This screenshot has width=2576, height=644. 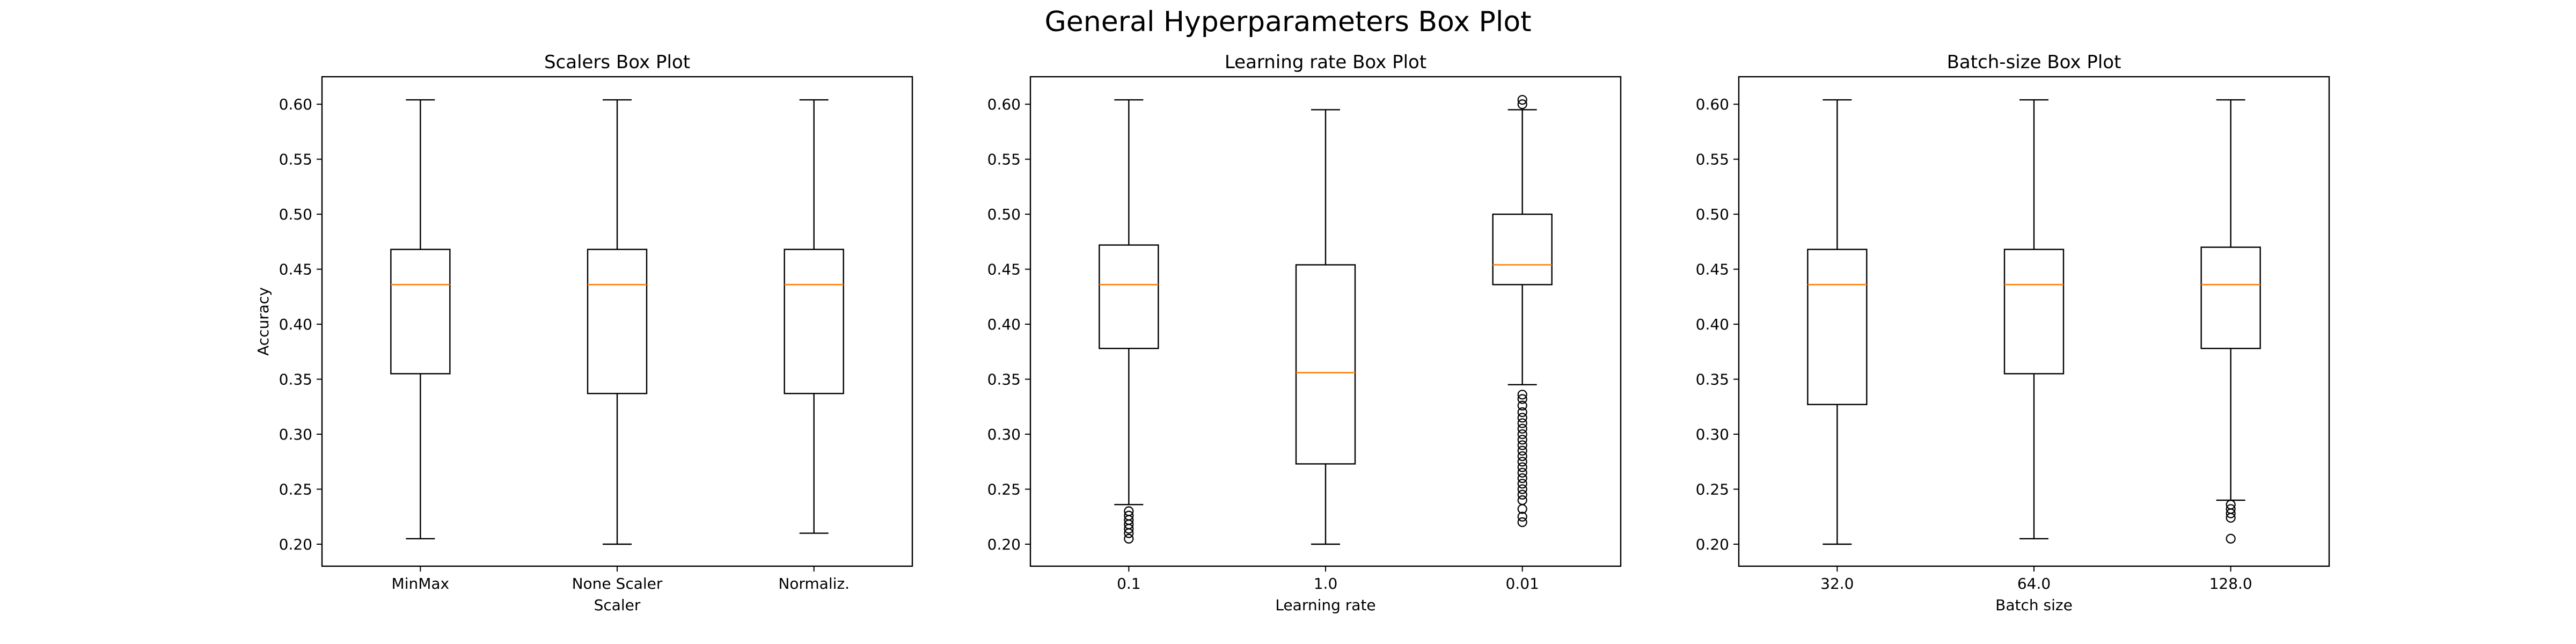 What do you see at coordinates (617, 62) in the screenshot?
I see `subplot-title: Scalers Box Plot` at bounding box center [617, 62].